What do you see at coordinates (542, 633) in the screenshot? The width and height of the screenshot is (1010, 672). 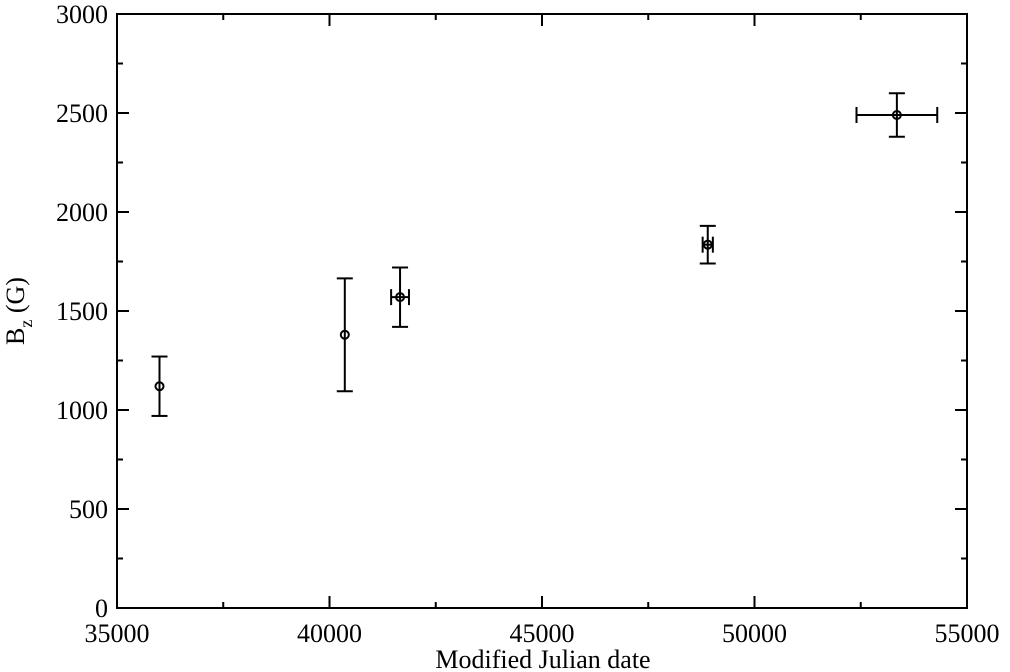 I see `x-tick-label: 45000` at bounding box center [542, 633].